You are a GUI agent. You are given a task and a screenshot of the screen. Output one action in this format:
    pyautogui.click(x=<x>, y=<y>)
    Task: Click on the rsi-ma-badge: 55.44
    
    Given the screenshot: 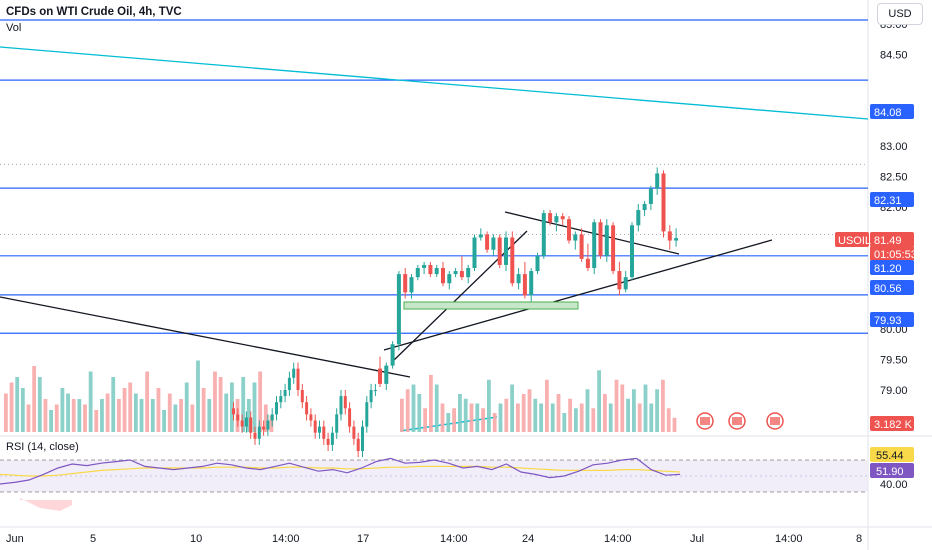 What is the action you would take?
    pyautogui.click(x=892, y=454)
    